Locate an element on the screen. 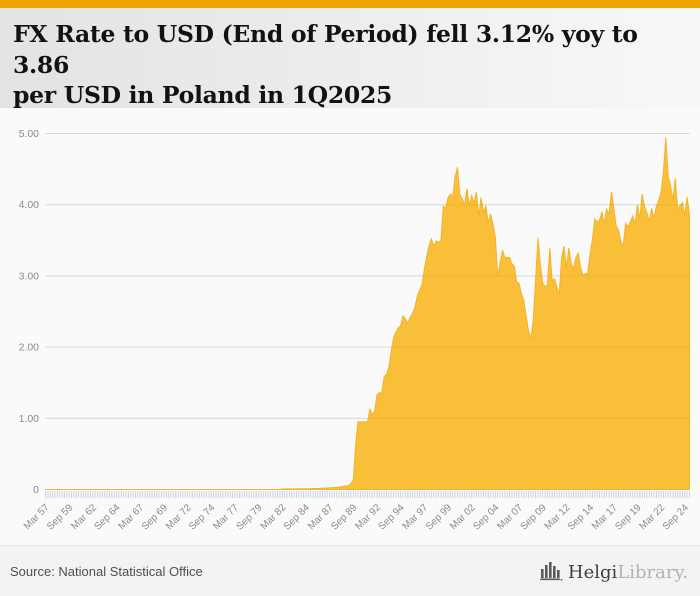 The width and height of the screenshot is (700, 596). svg-text: 5.00 is located at coordinates (29, 134).